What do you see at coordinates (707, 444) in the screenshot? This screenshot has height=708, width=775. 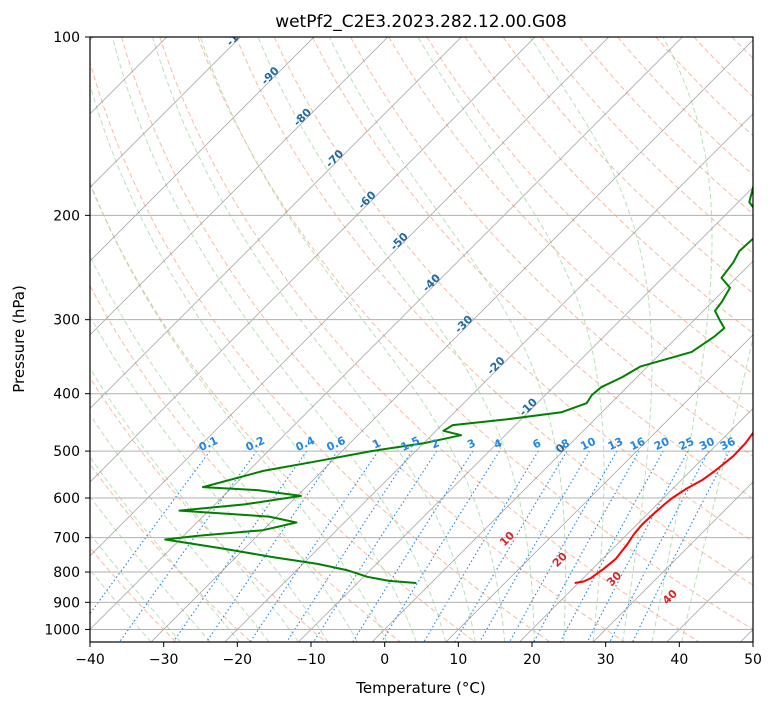 I see `mixing-ratio-label: 30` at bounding box center [707, 444].